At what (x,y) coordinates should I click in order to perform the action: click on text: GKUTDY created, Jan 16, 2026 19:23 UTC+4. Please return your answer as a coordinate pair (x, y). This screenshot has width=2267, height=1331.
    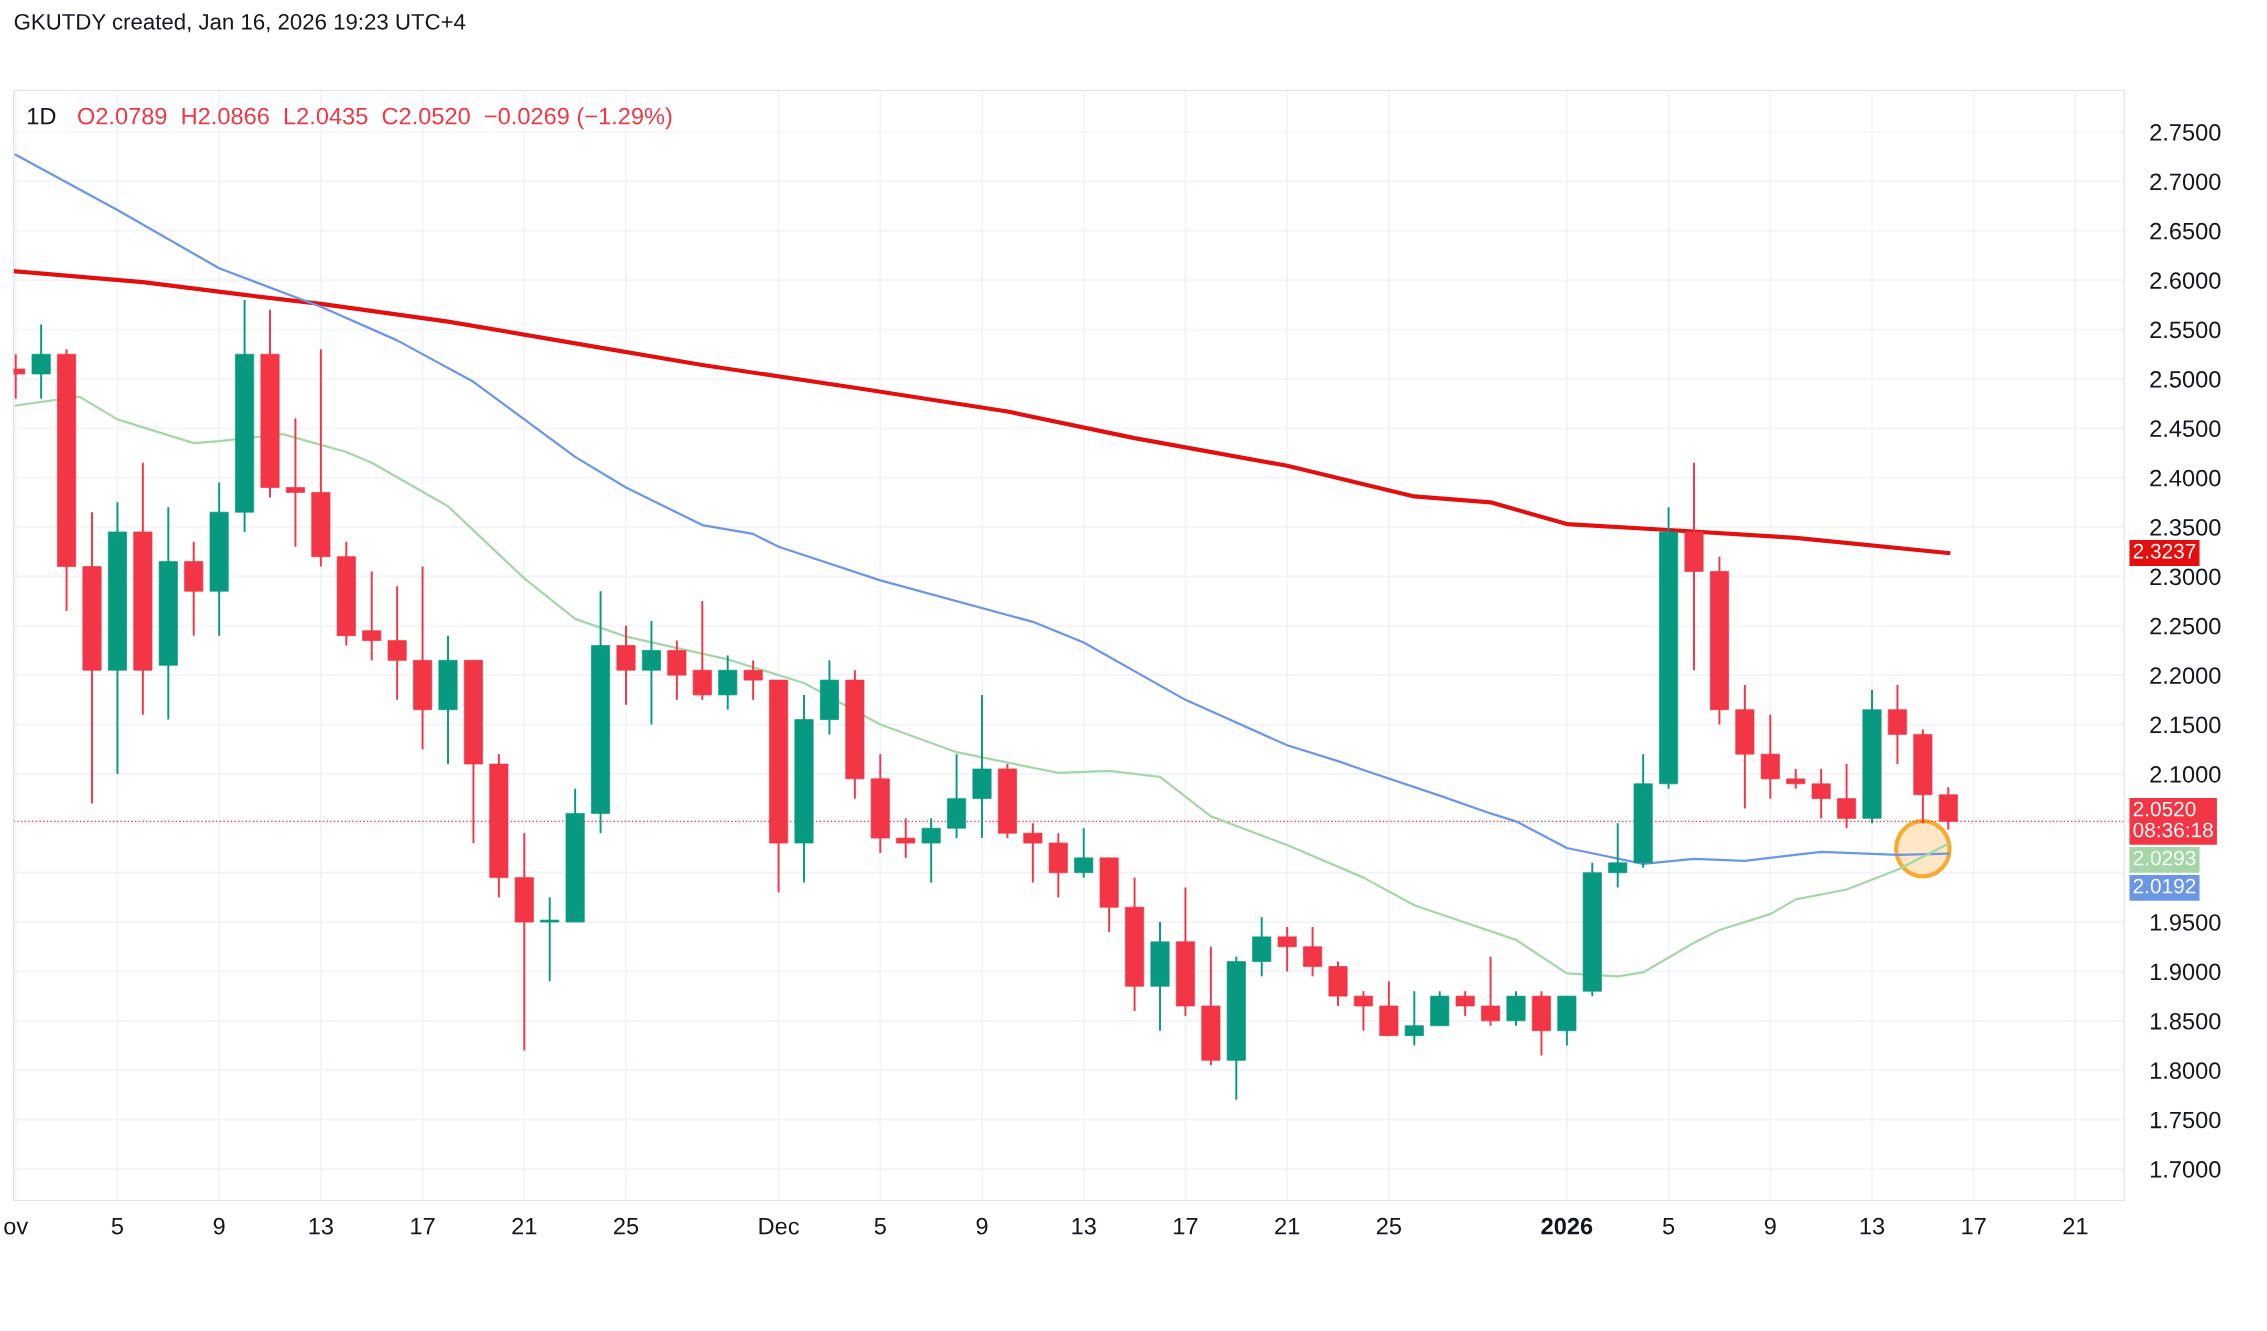
    Looking at the image, I should click on (240, 23).